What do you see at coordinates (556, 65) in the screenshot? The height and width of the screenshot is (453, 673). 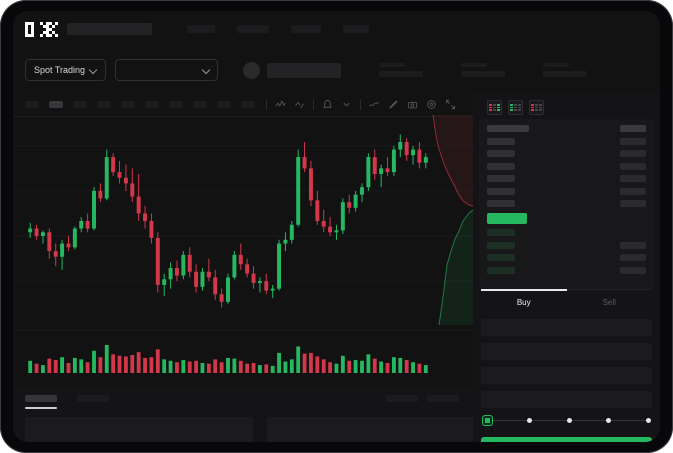 I see `stat-24h-volume-label` at bounding box center [556, 65].